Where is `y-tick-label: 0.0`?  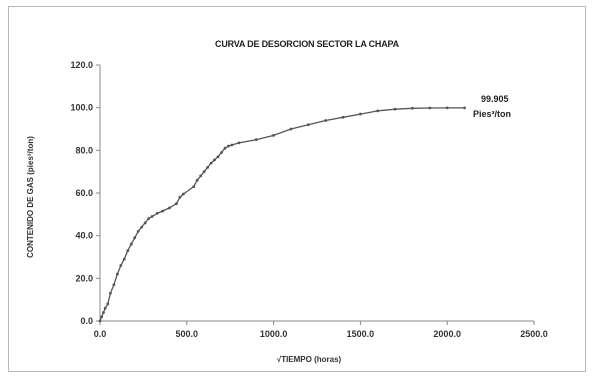 y-tick-label: 0.0 is located at coordinates (86, 321).